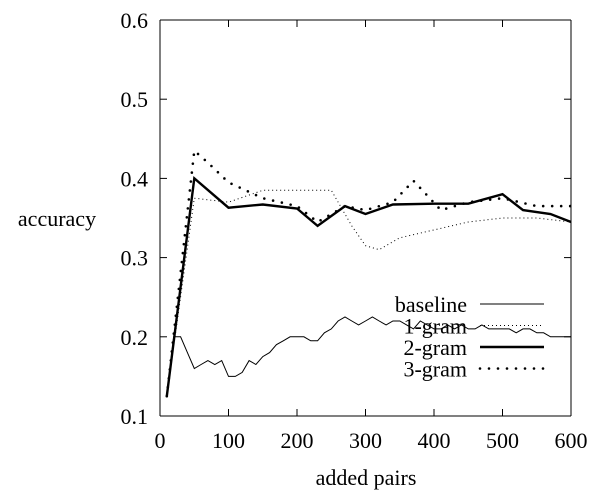 This screenshot has height=495, width=595. What do you see at coordinates (366, 477) in the screenshot?
I see `x-axis-label: added pairs` at bounding box center [366, 477].